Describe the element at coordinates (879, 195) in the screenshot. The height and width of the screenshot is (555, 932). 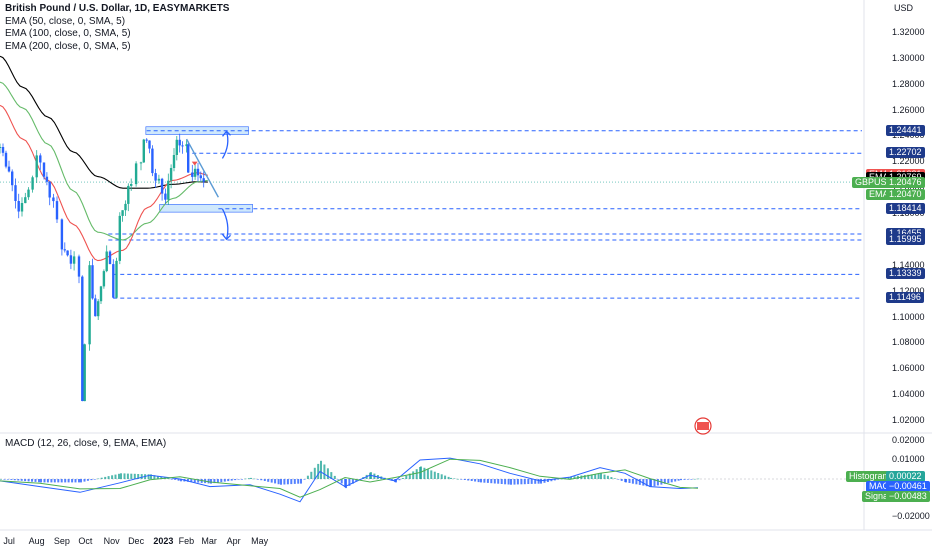
I see `ema-100-badge-label: EMA` at that location.